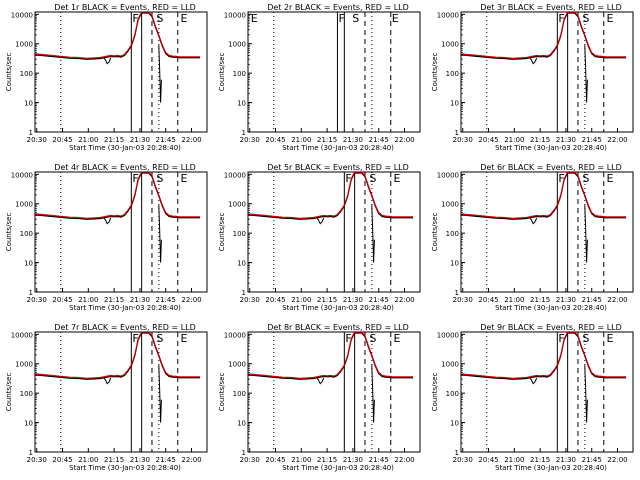  Describe the element at coordinates (135, 178) in the screenshot. I see `marker-letter: F` at that location.